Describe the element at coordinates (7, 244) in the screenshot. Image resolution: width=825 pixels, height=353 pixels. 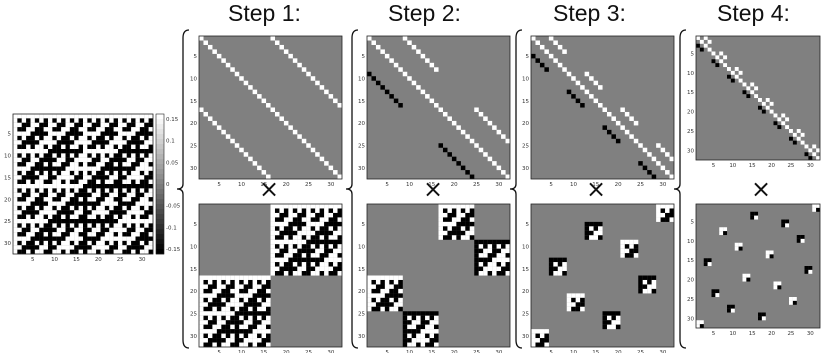
I see `full-matrix-y-tick-label: 30` at that location.